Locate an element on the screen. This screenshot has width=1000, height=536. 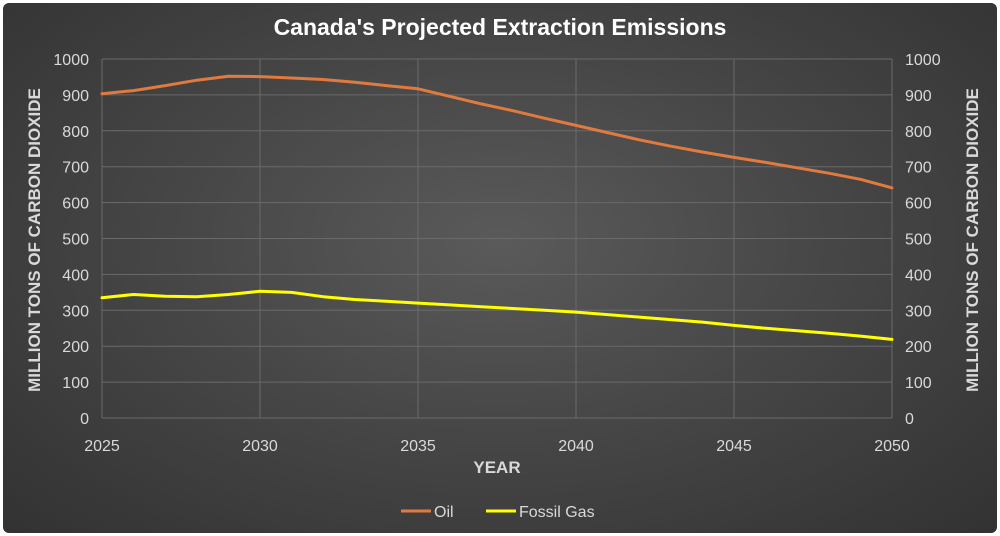
x-tick-label: 2025 is located at coordinates (102, 446).